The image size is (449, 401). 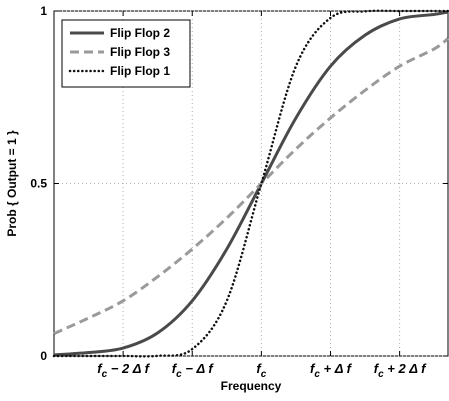 I want to click on y-tick-label-2: 1, so click(x=43, y=11).